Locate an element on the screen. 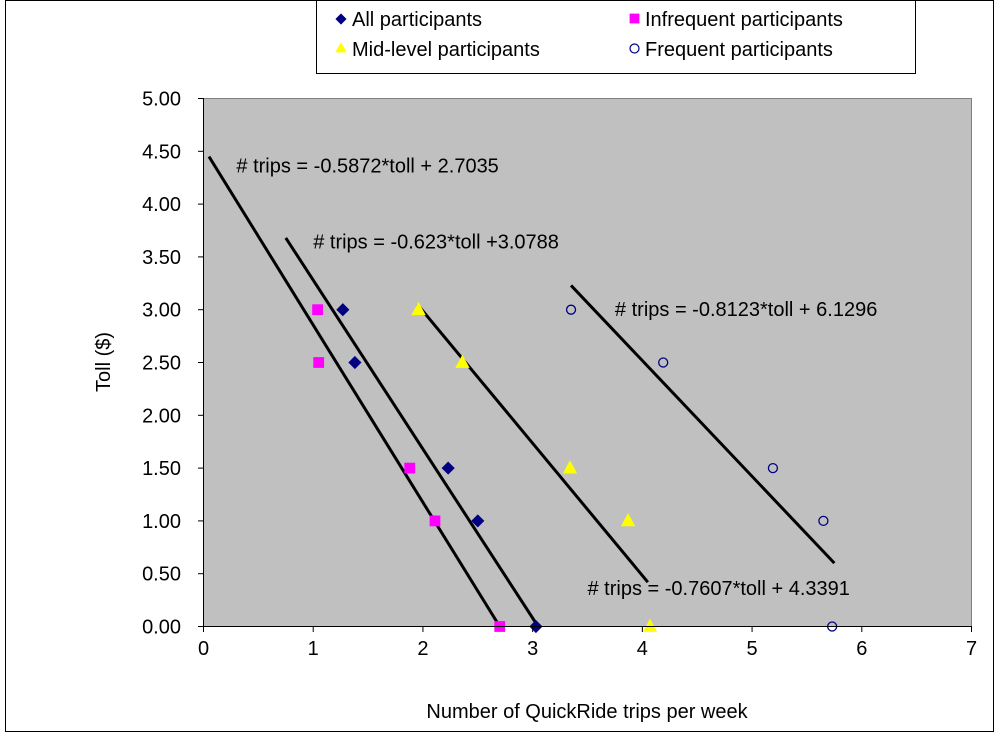 This screenshot has width=999, height=733. legend-circle-marker is located at coordinates (634, 48).